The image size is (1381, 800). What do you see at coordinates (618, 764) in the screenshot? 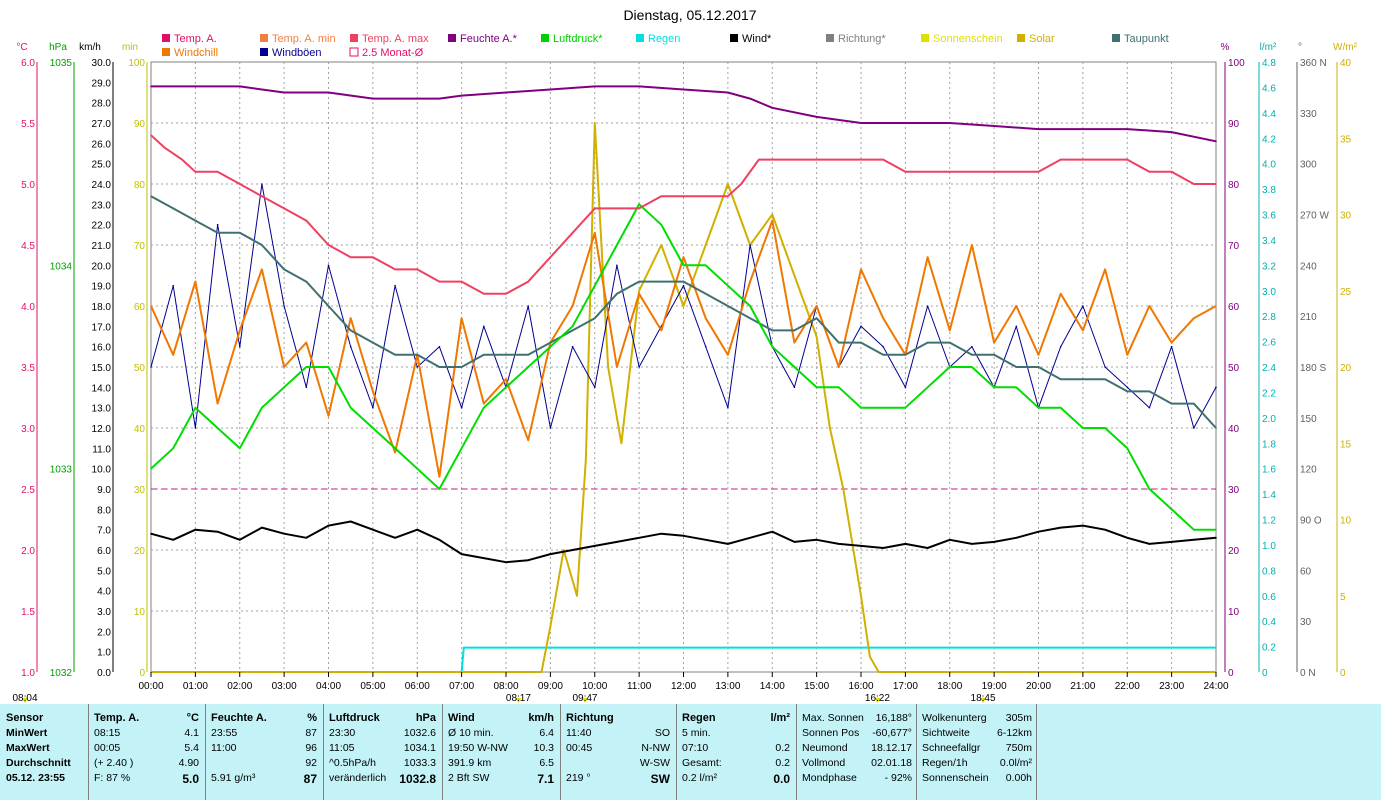
I see `stats-value-row: W-SW` at bounding box center [618, 764].